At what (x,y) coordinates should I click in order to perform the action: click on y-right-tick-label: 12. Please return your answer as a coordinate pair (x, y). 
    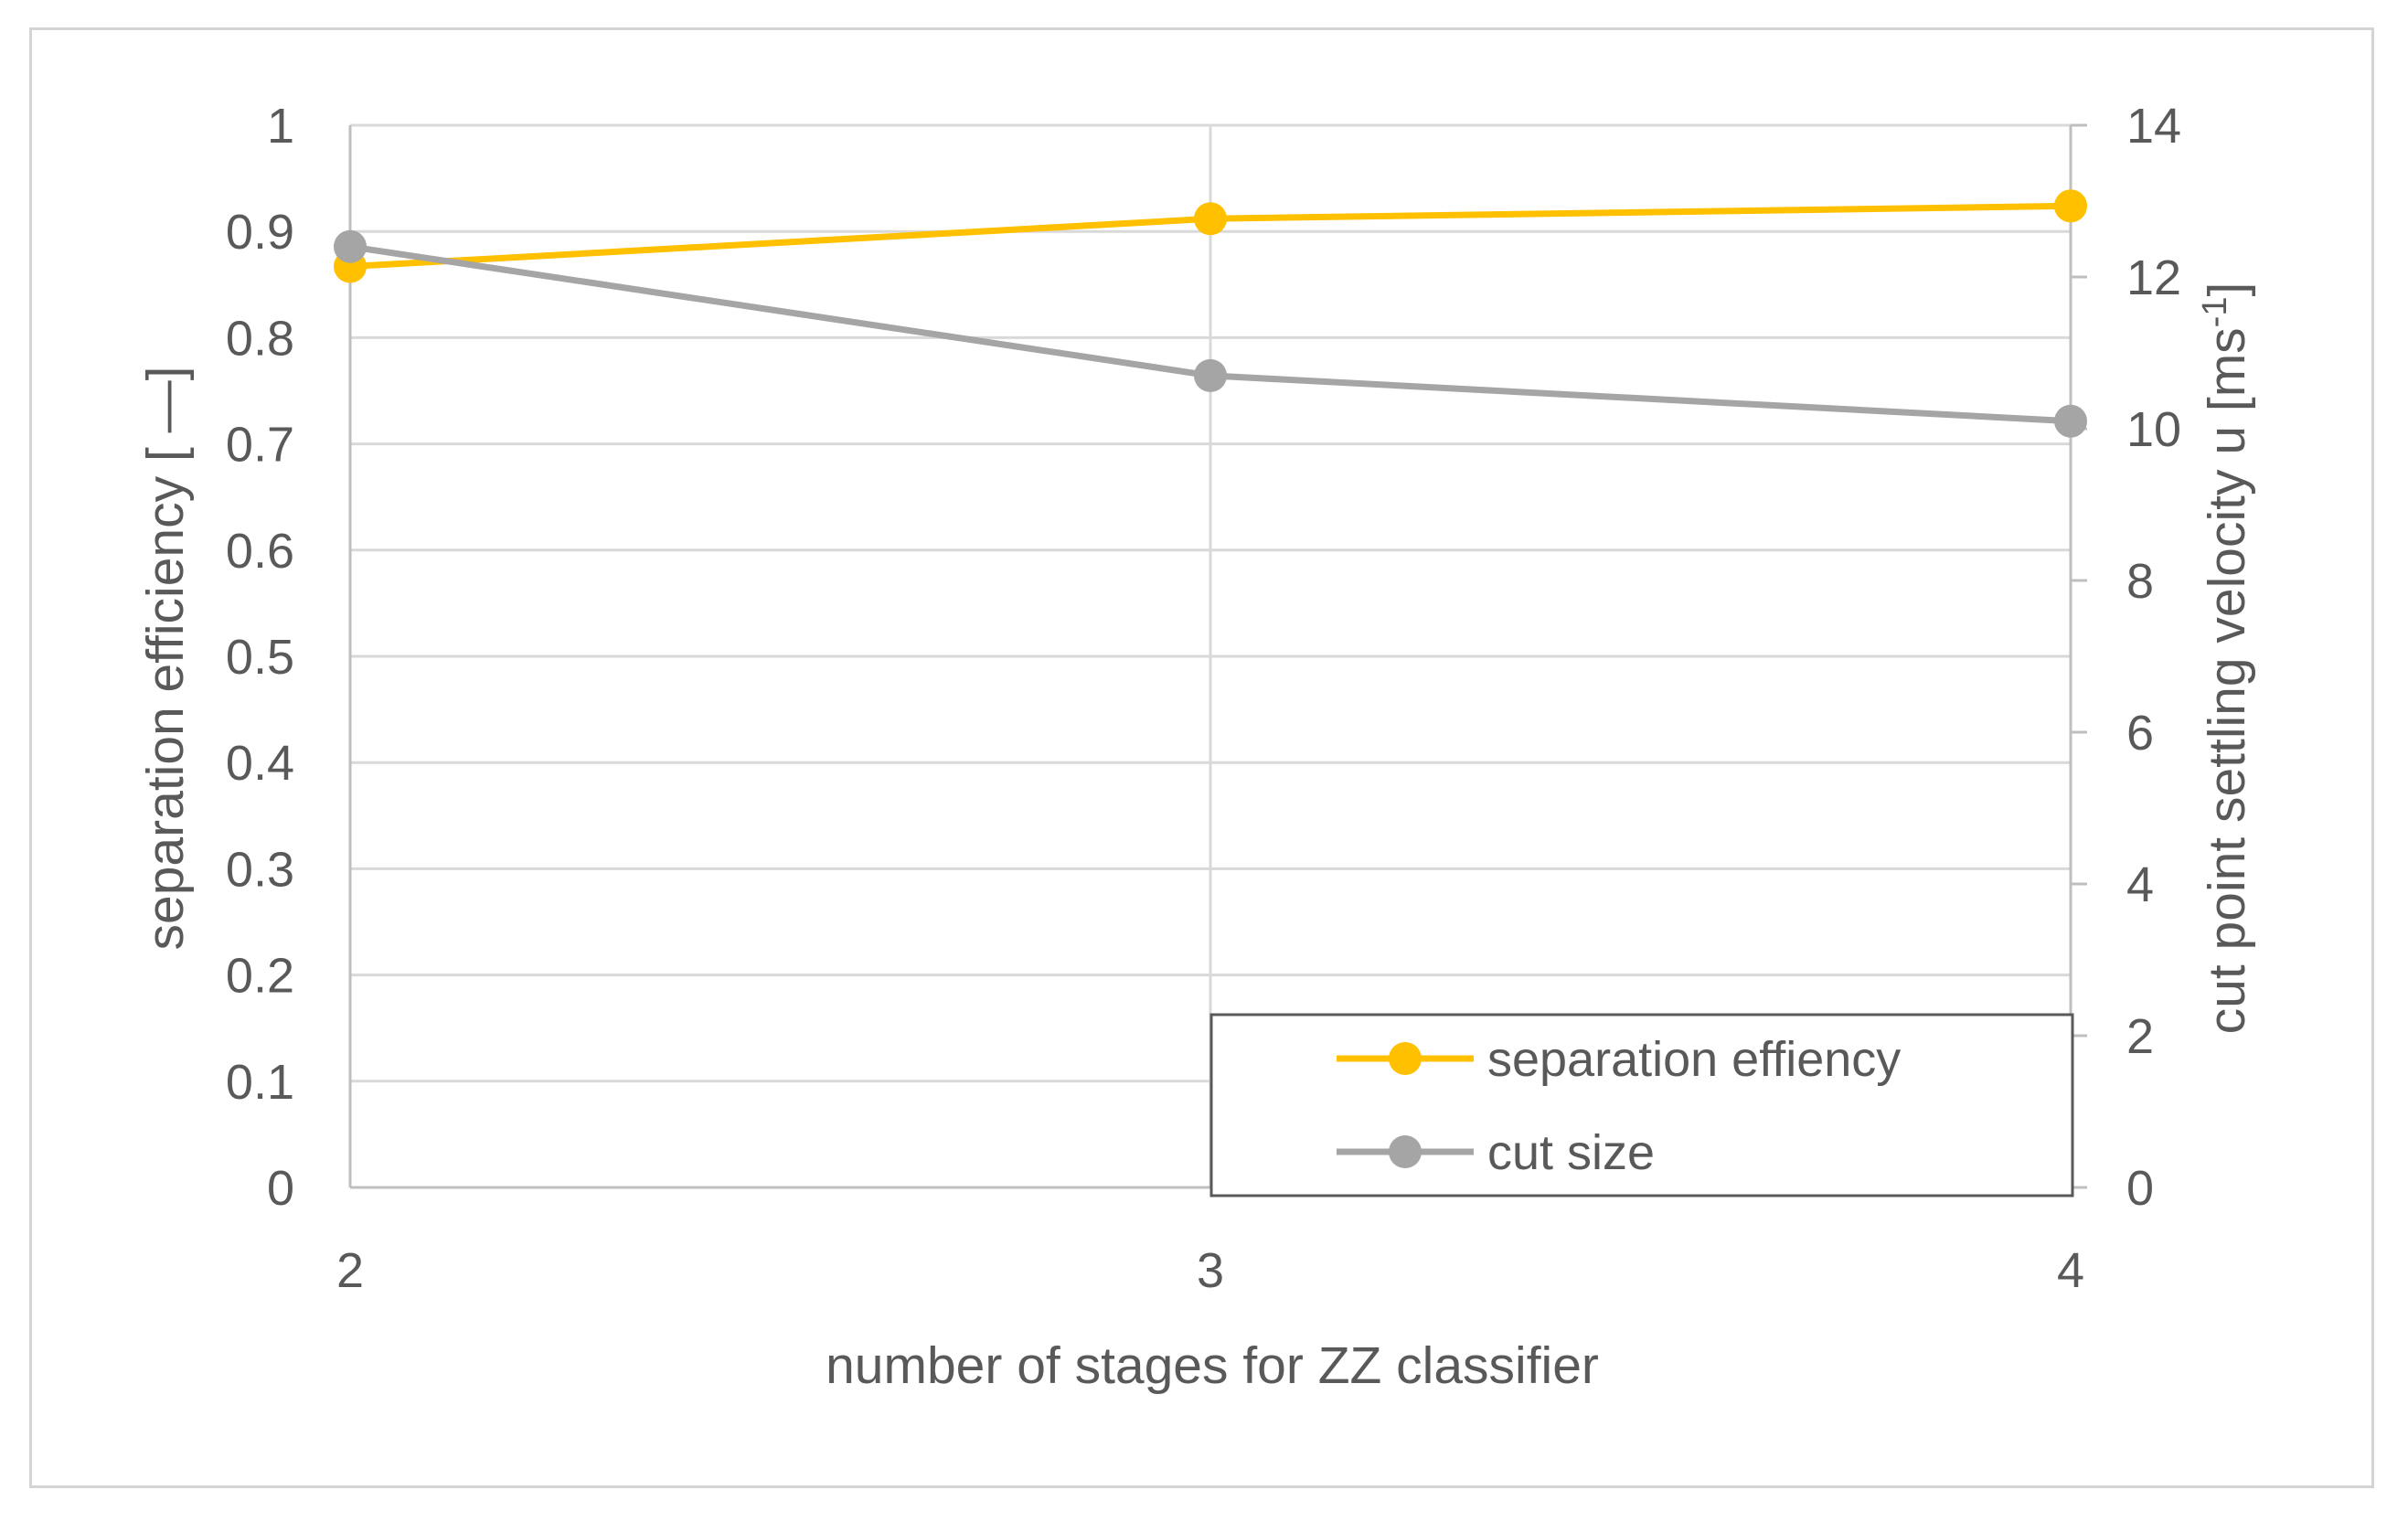
    Looking at the image, I should click on (2153, 277).